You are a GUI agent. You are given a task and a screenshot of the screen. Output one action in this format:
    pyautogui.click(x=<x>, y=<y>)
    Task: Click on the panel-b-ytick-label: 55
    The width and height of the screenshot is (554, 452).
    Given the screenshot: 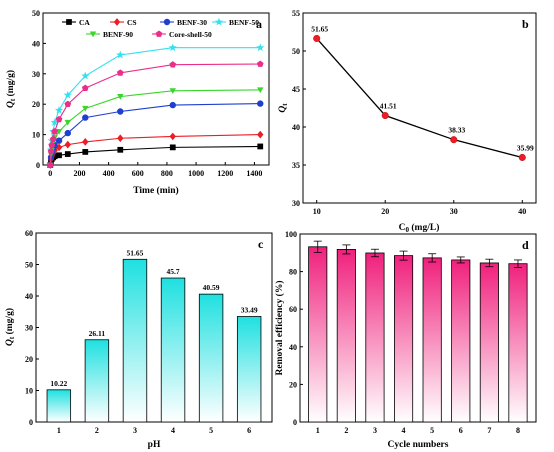 What is the action you would take?
    pyautogui.click(x=296, y=13)
    